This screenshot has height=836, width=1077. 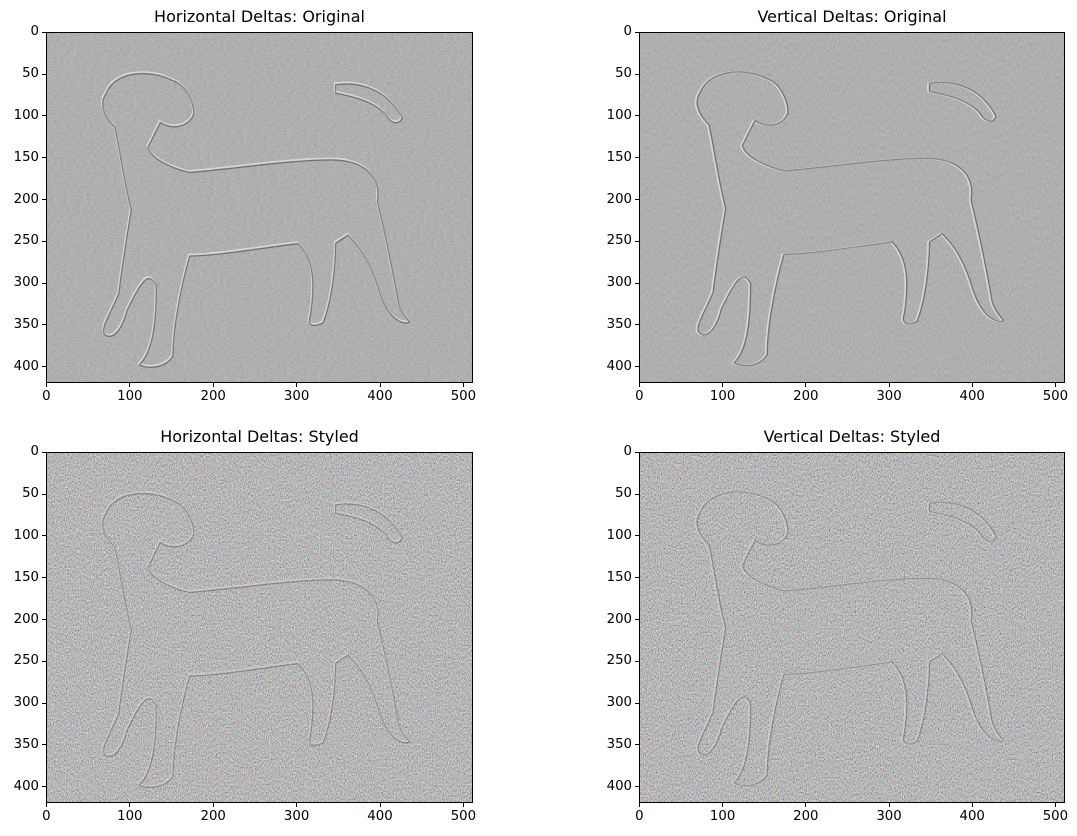 What do you see at coordinates (627, 32) in the screenshot?
I see `y-tick-label: 0` at bounding box center [627, 32].